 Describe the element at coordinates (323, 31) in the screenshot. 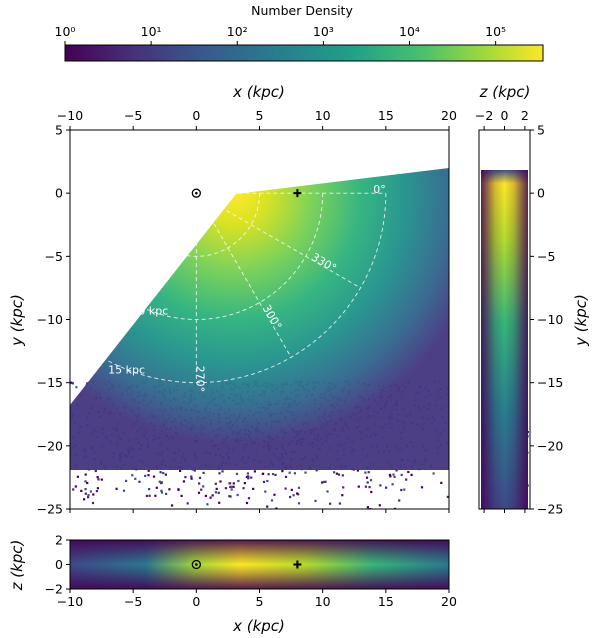

I see `colorbar-tick-label: 10³` at that location.